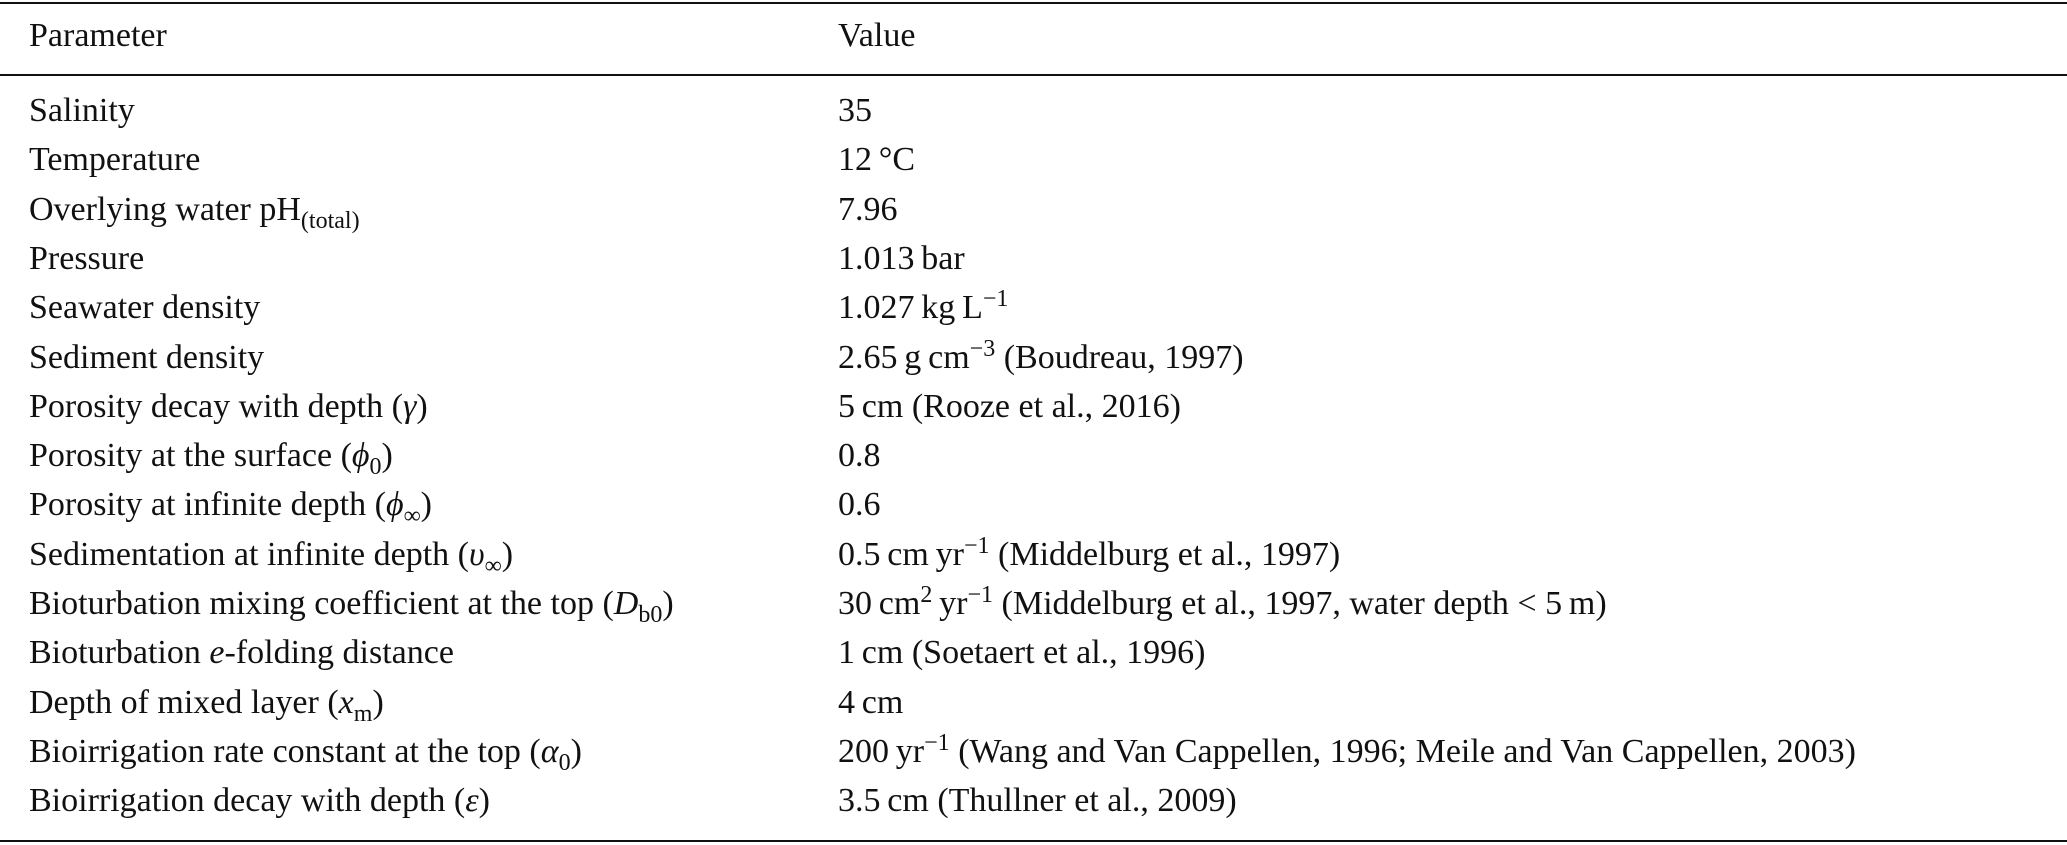  I want to click on parameter-cell: Seawater density, so click(144, 308).